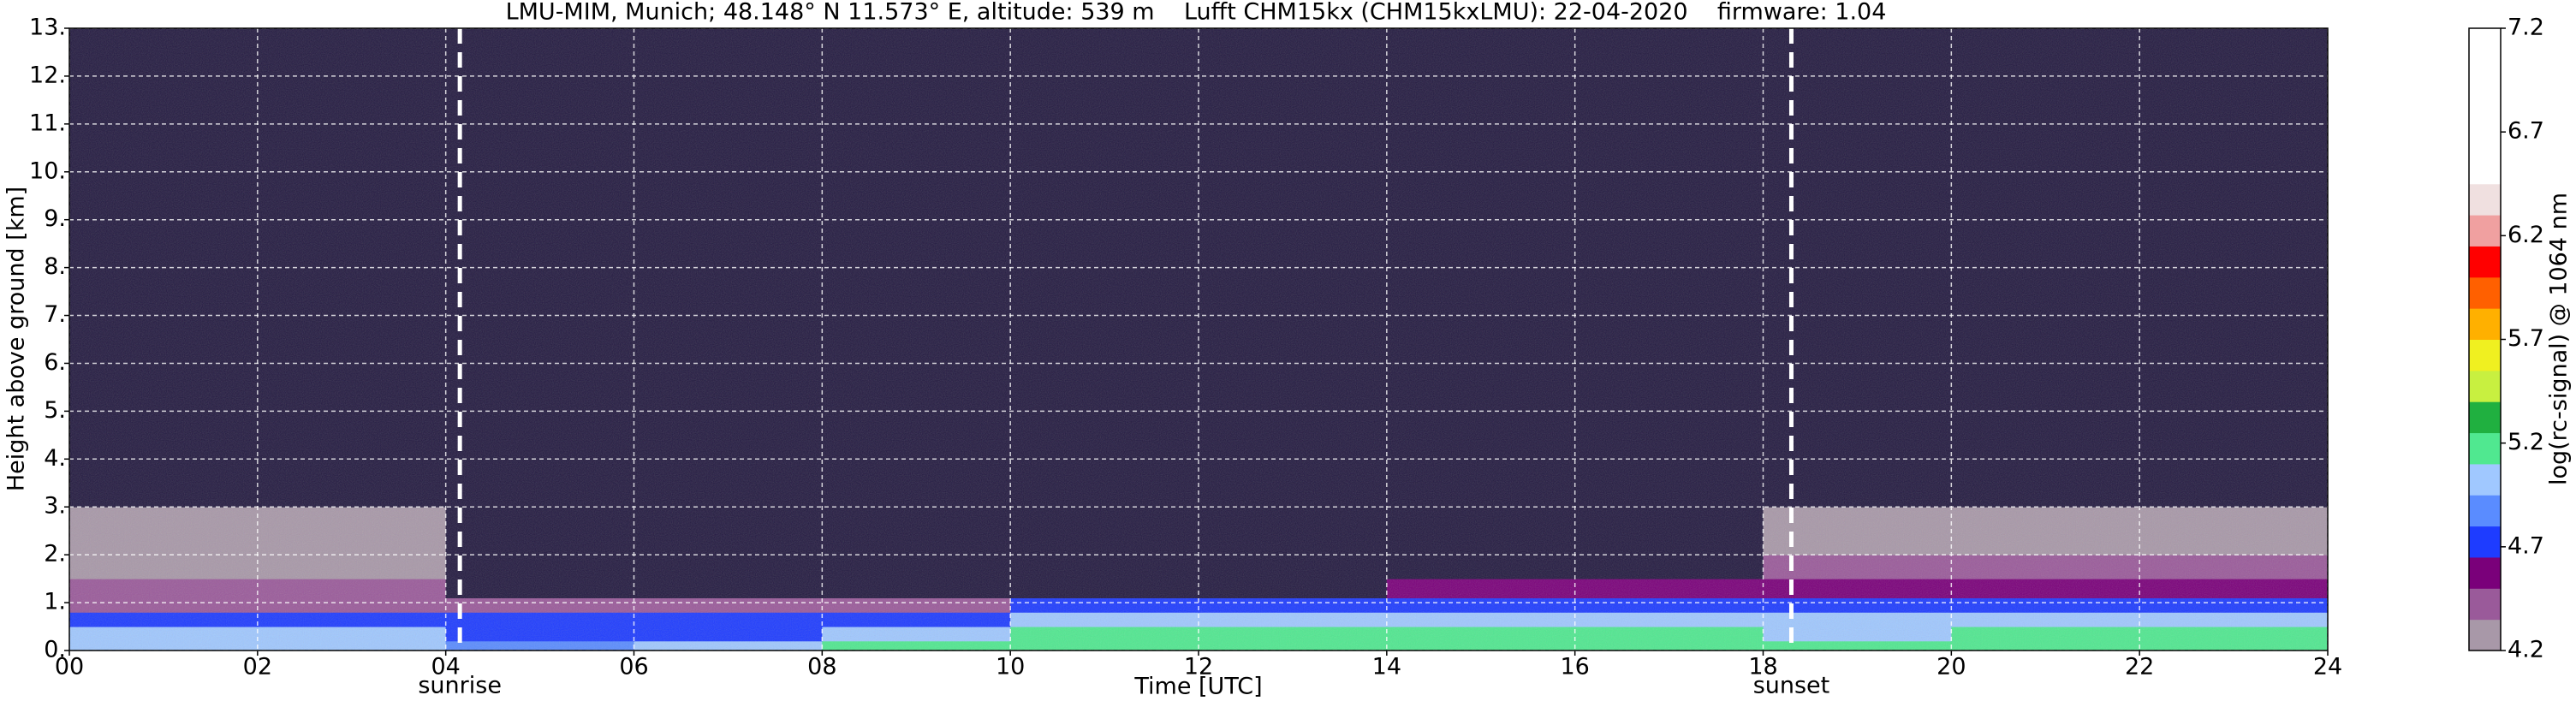 This screenshot has width=2576, height=707. Describe the element at coordinates (47, 170) in the screenshot. I see `y-tick-label: 10.` at that location.